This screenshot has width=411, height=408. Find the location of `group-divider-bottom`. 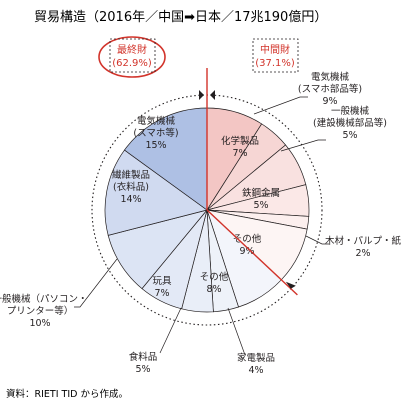

group-divider-bottom is located at coordinates (252, 252).